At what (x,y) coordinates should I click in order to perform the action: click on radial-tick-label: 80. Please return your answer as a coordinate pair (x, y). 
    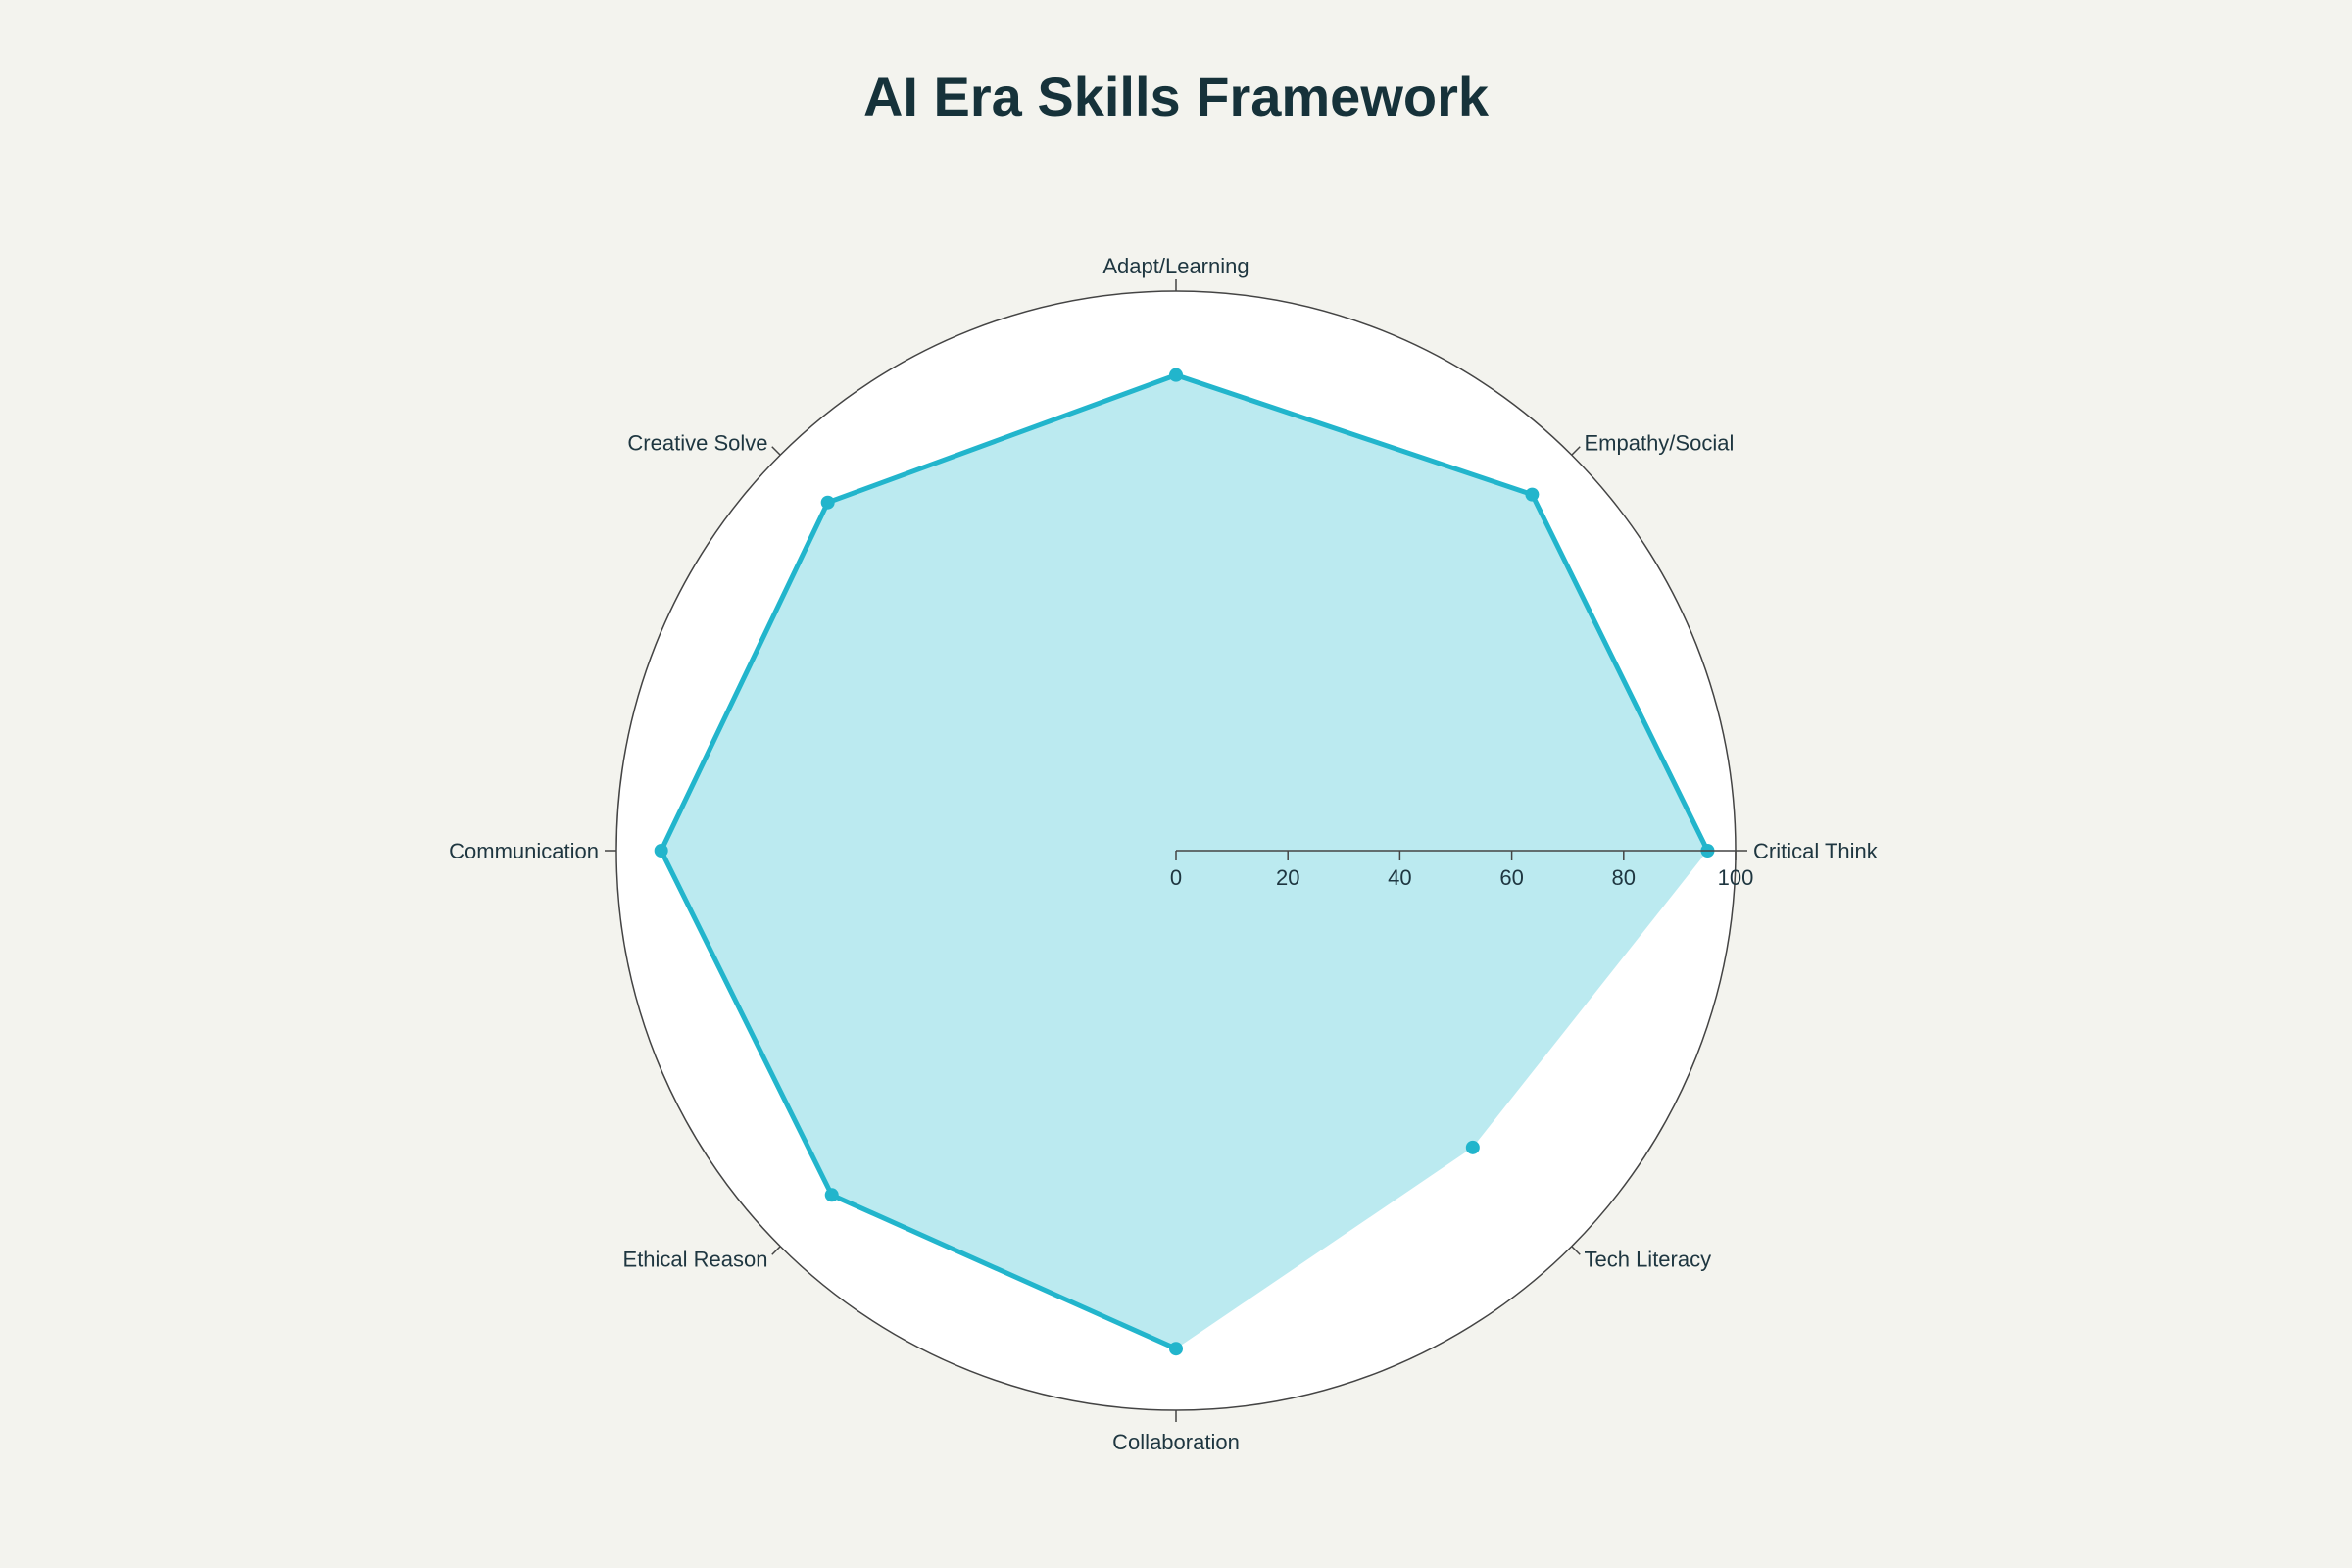
    Looking at the image, I should click on (1624, 877).